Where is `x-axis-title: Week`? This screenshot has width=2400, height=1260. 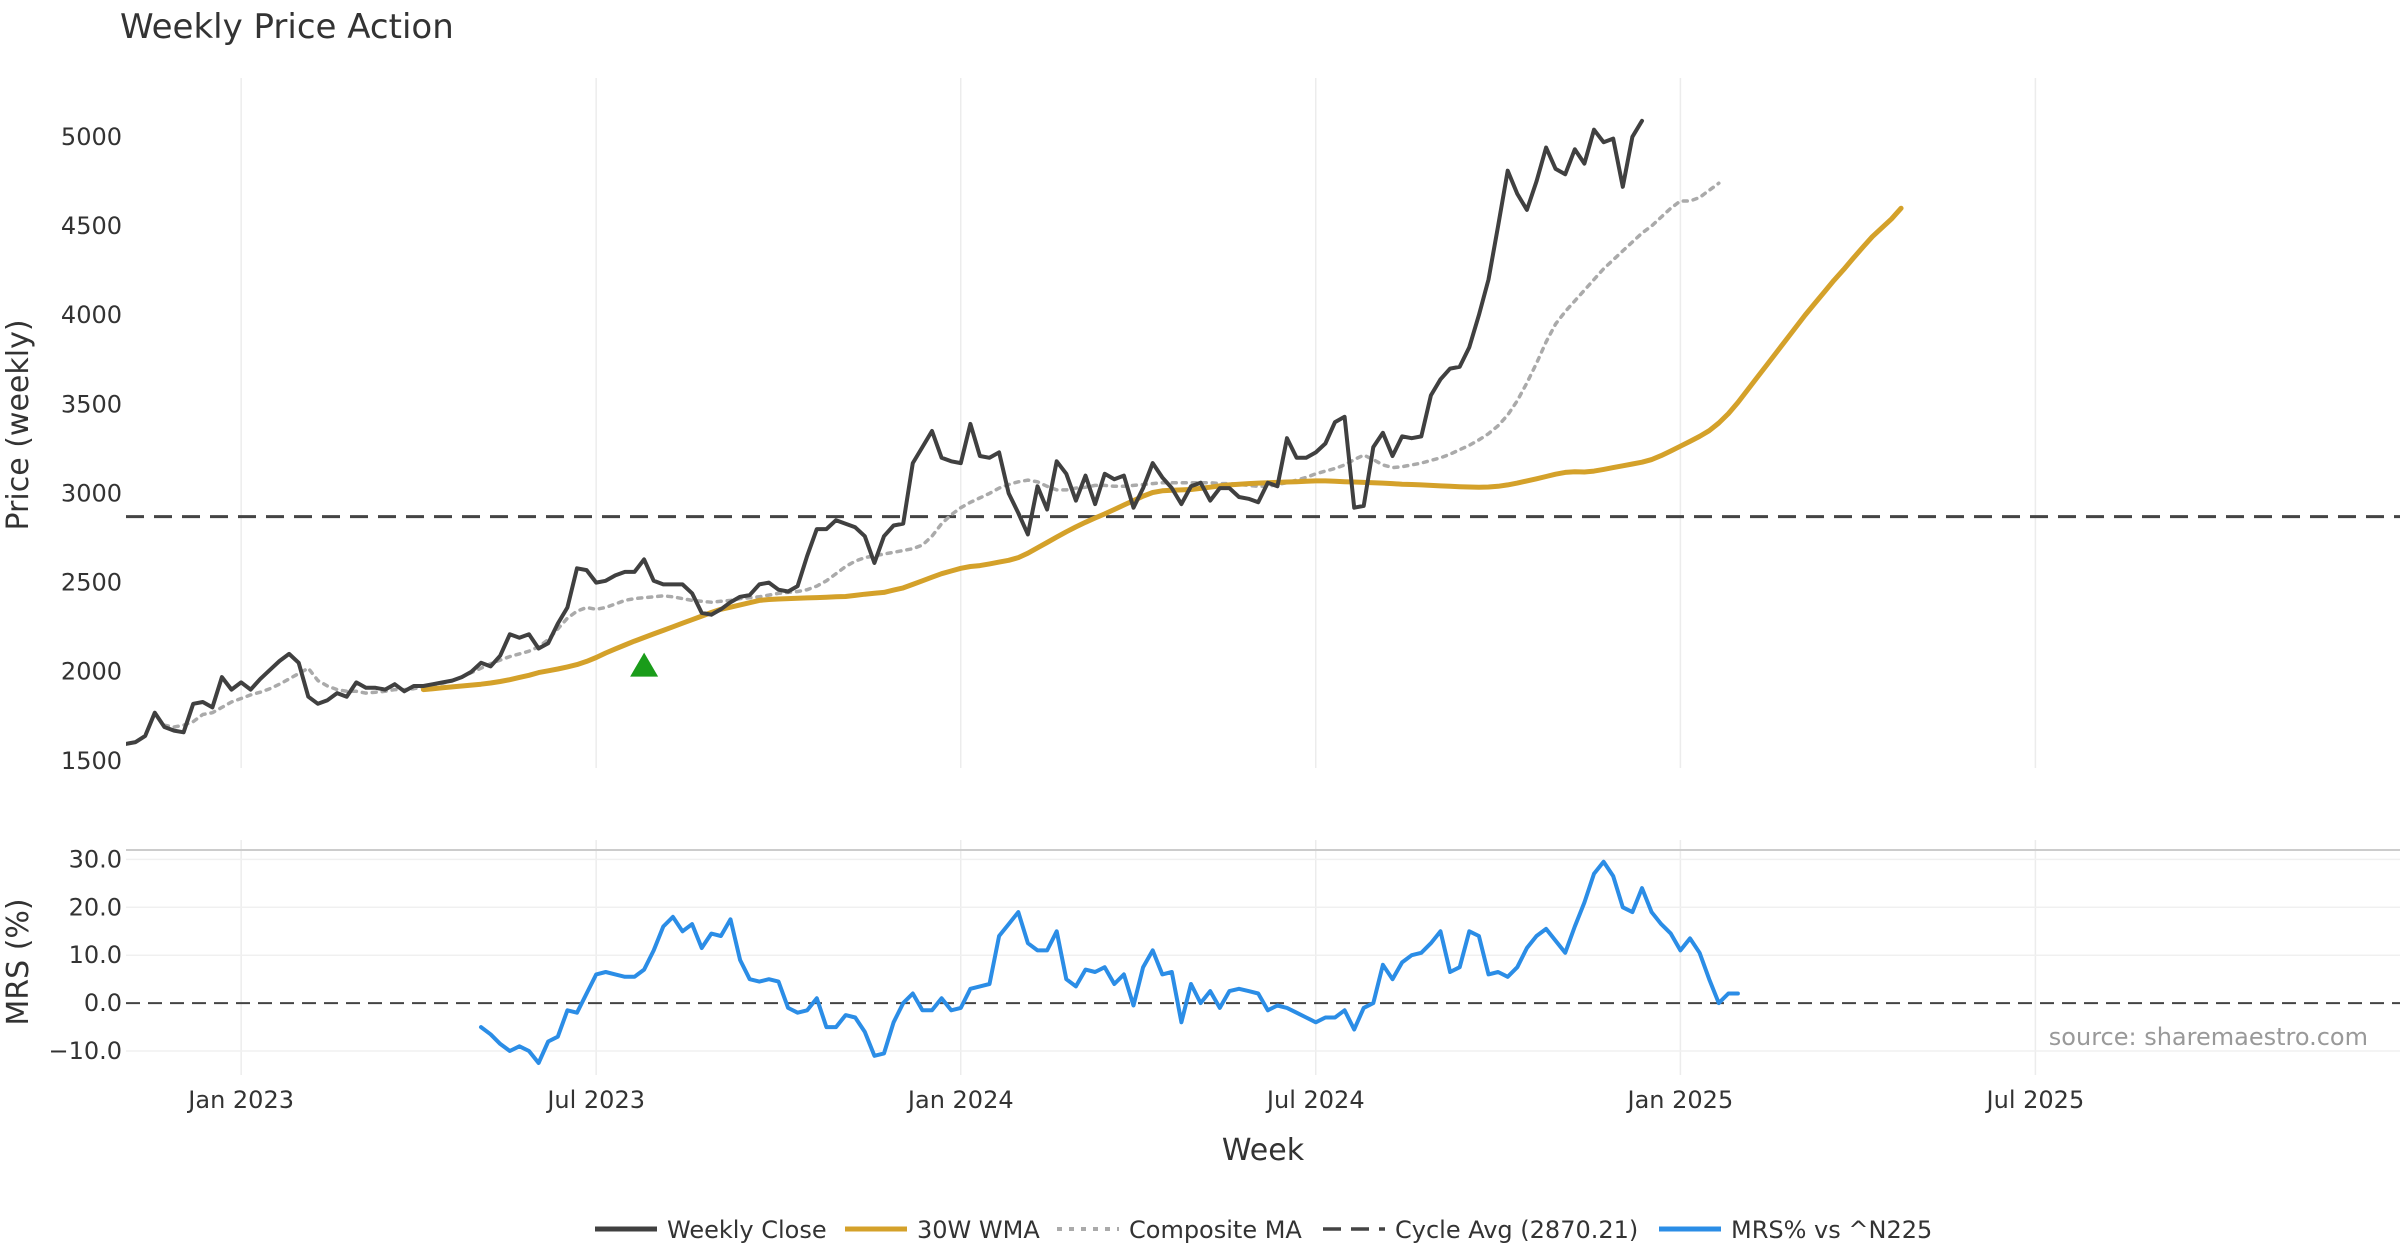
x-axis-title: Week is located at coordinates (1263, 1150).